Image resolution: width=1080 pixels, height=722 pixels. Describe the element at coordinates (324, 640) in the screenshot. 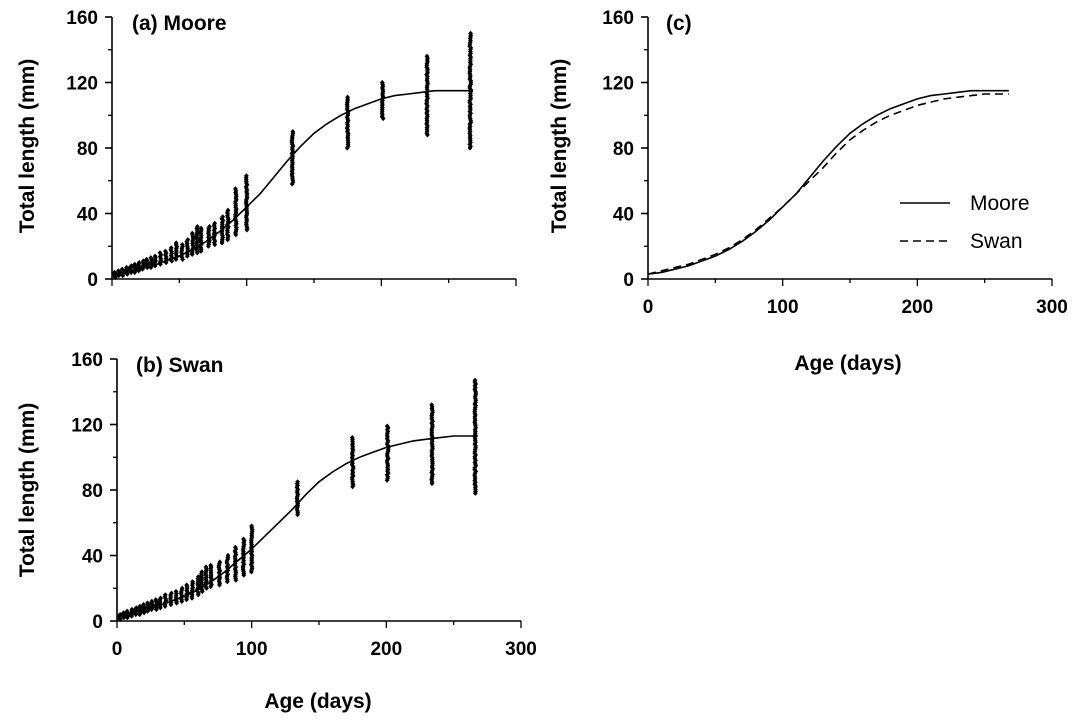

I see `panel-b-x-ticks: 0 100 200 300` at that location.